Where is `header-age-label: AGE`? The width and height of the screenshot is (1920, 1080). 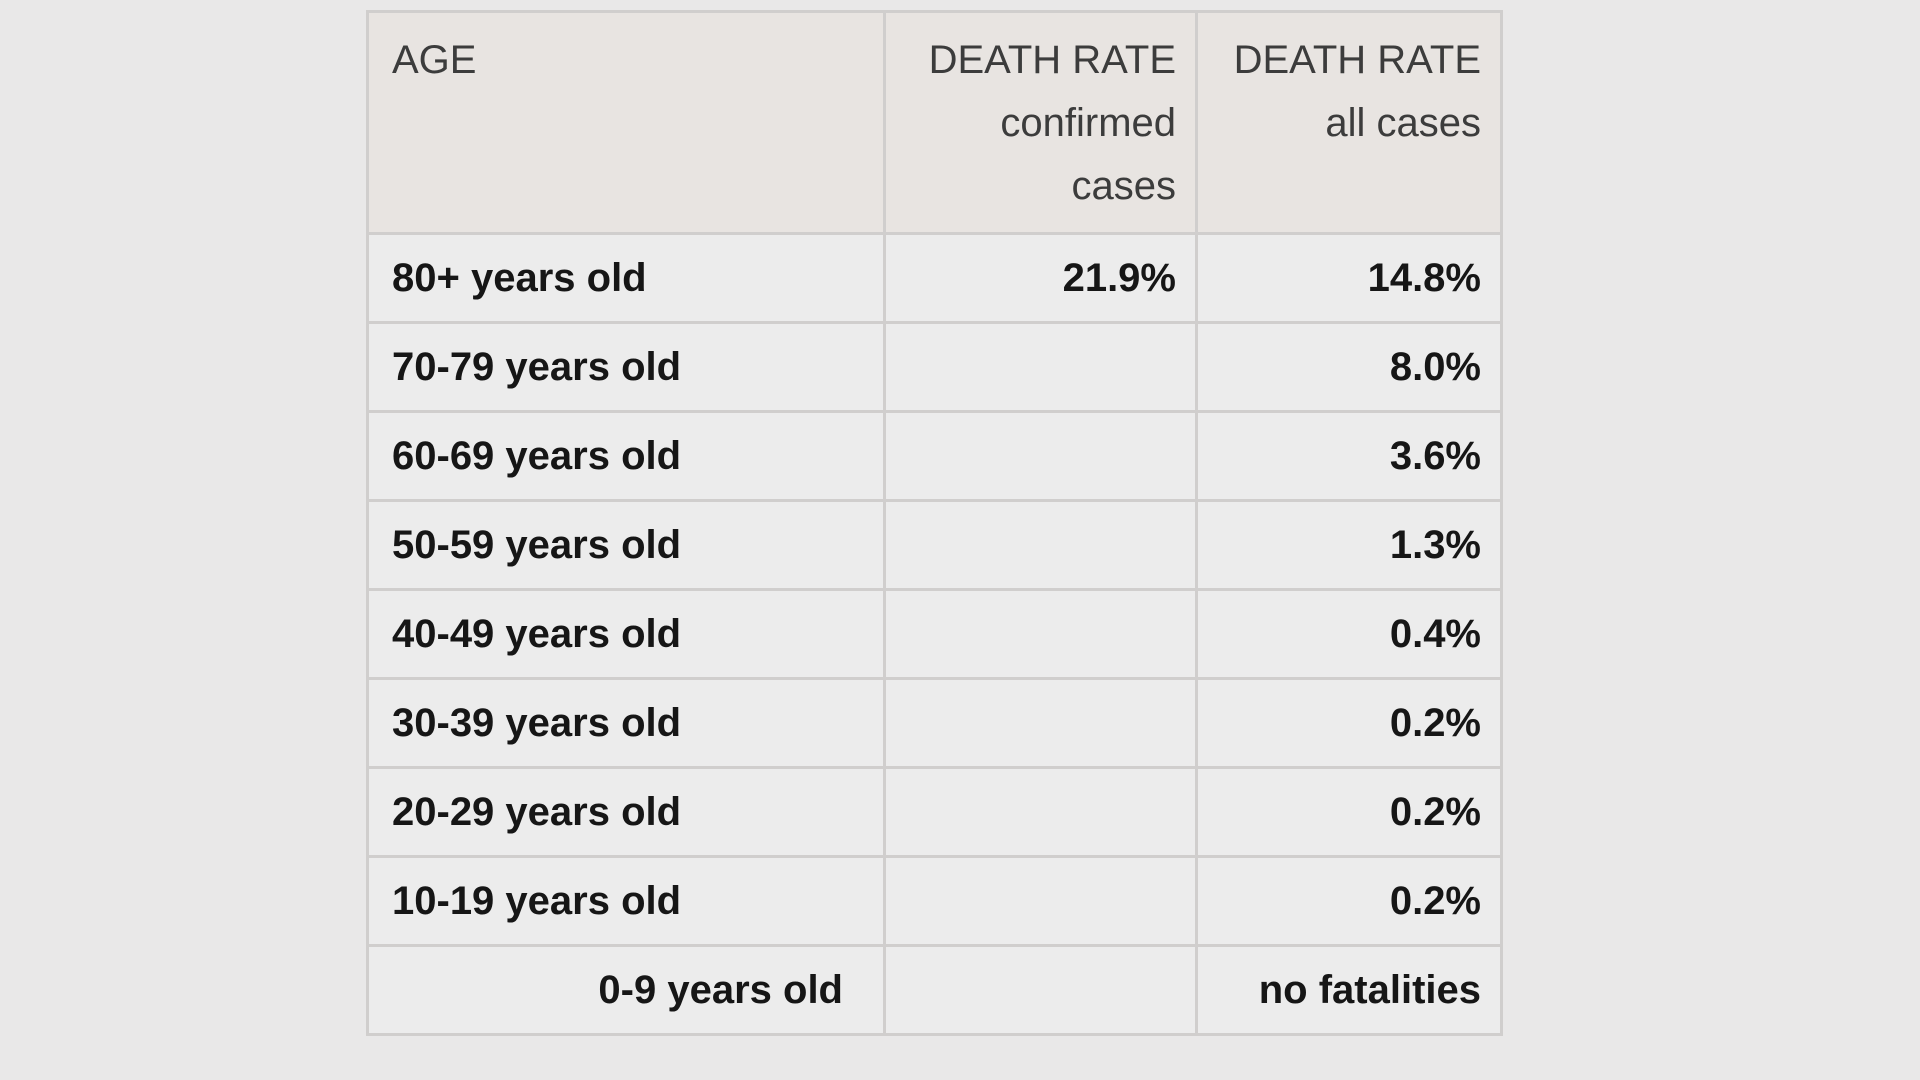
header-age-label: AGE is located at coordinates (434, 60).